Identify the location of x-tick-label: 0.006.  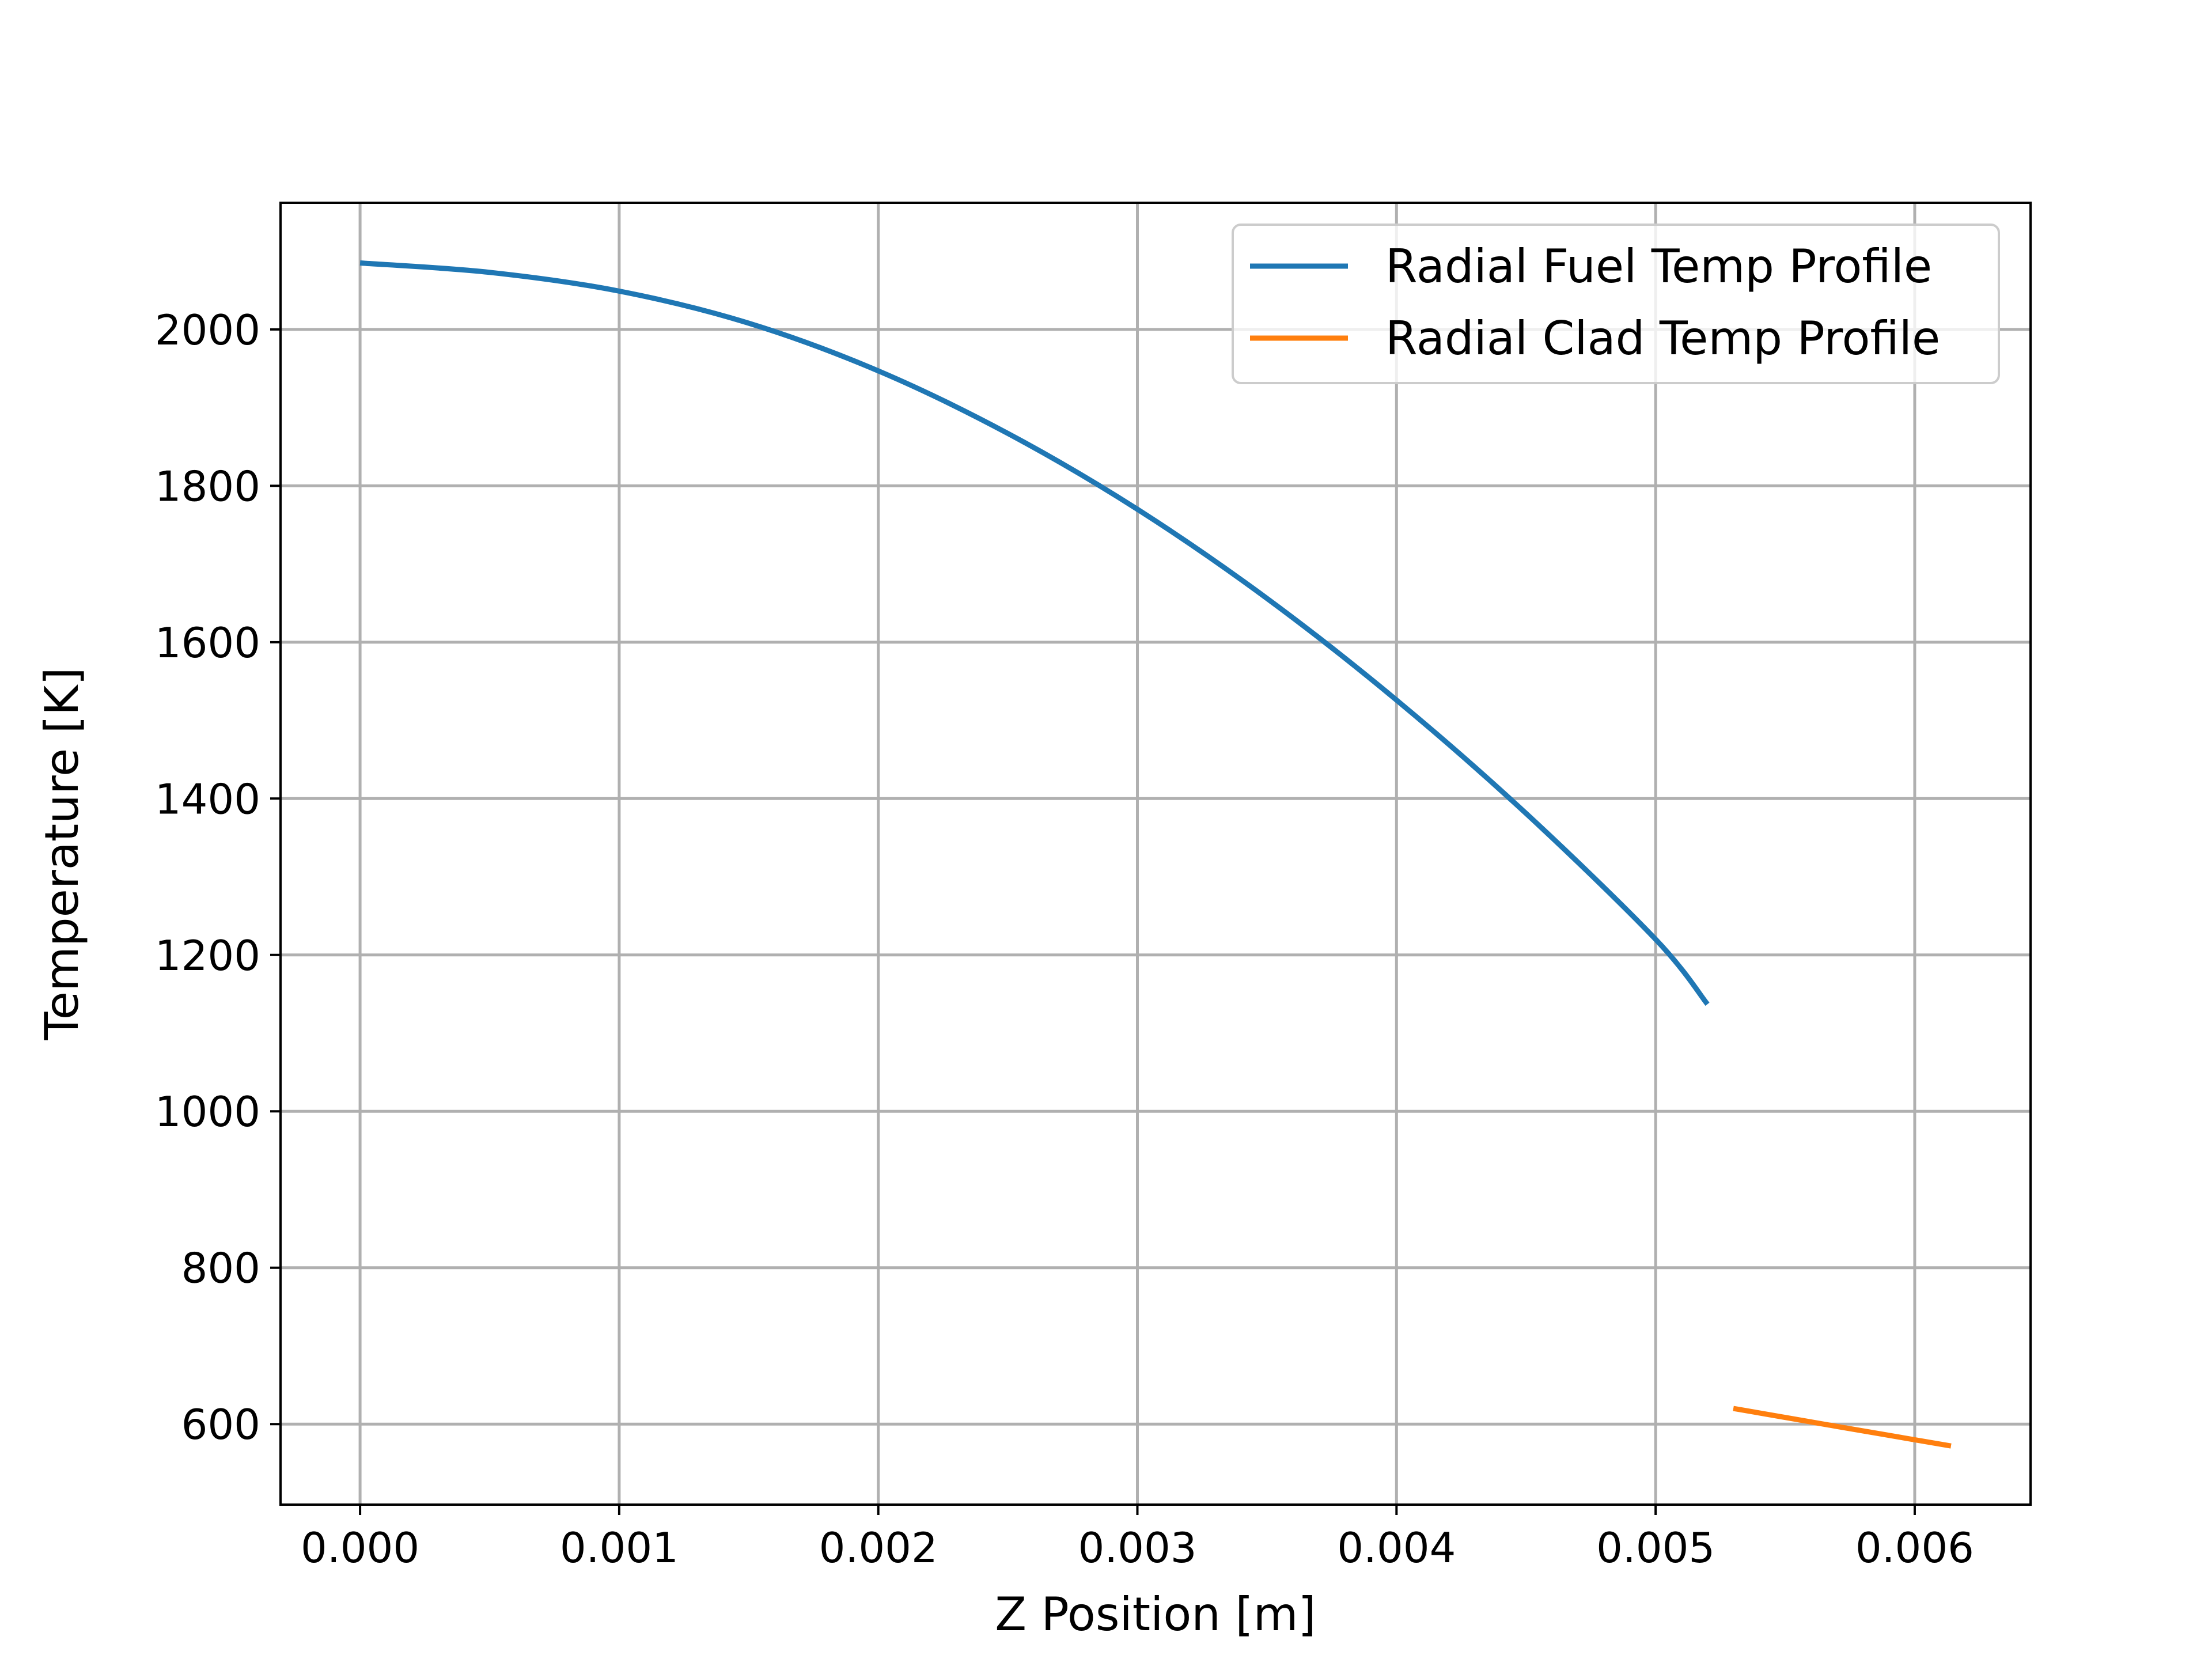
(1914, 1548).